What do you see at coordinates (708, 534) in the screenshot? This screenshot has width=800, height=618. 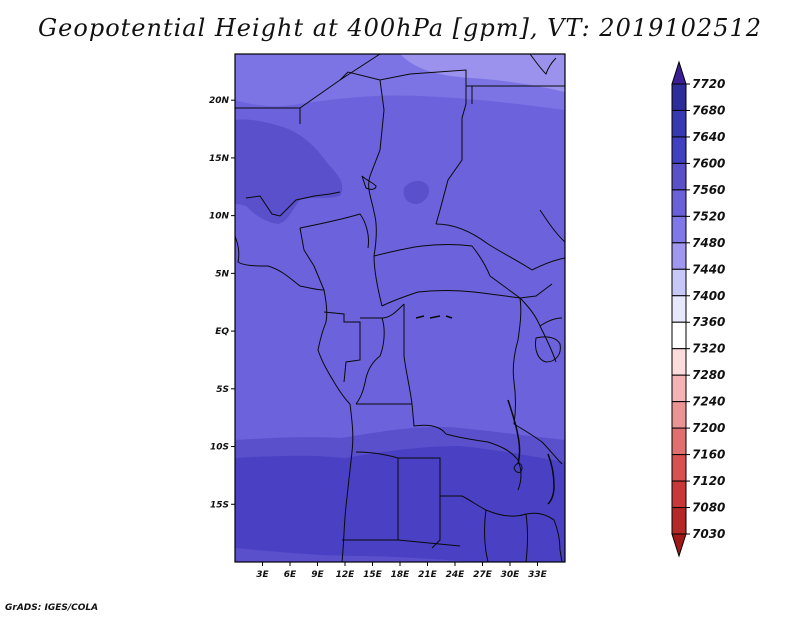 I see `colorbar-label: 7030` at bounding box center [708, 534].